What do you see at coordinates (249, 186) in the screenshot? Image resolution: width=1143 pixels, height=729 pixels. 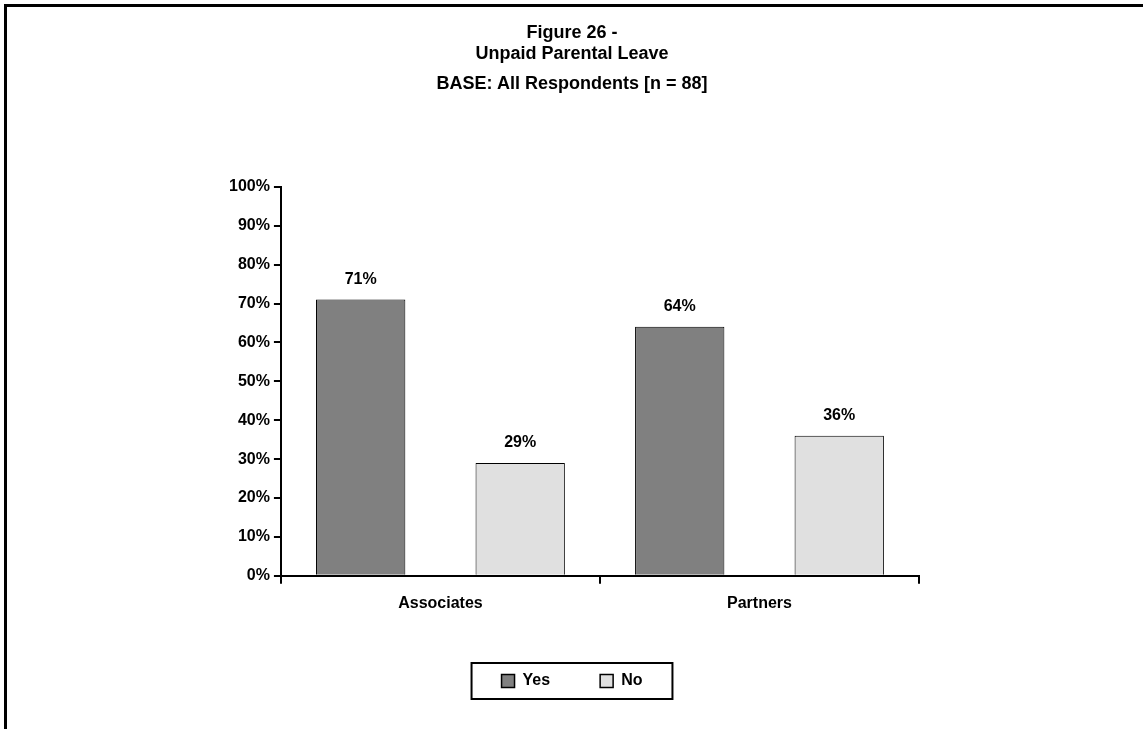 I see `y-tick-label: 100%` at bounding box center [249, 186].